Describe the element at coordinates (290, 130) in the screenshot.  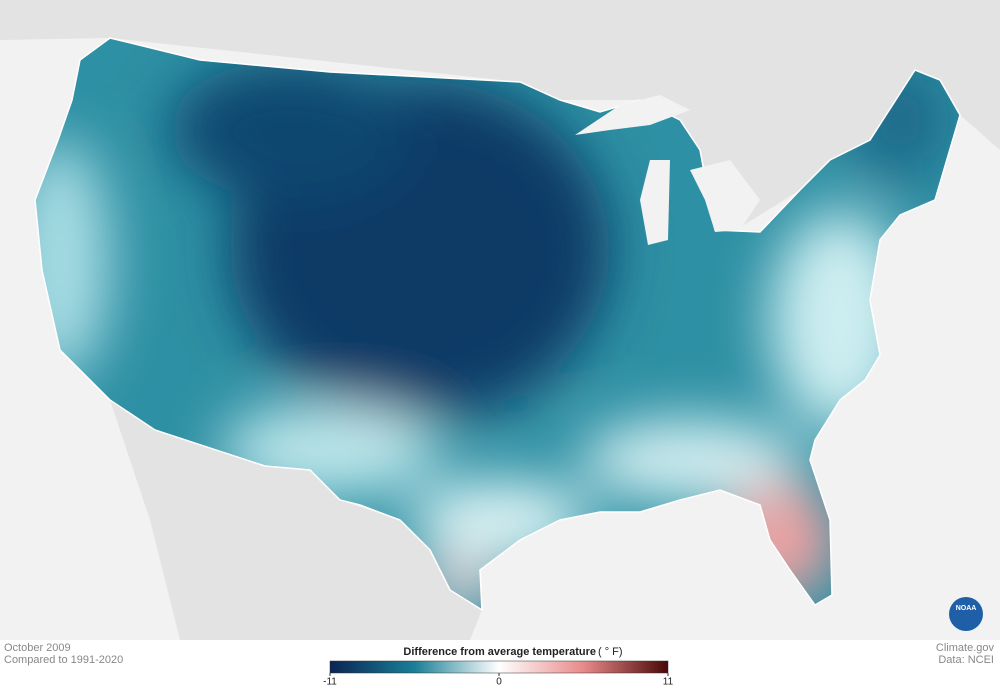
I see `cold-north` at that location.